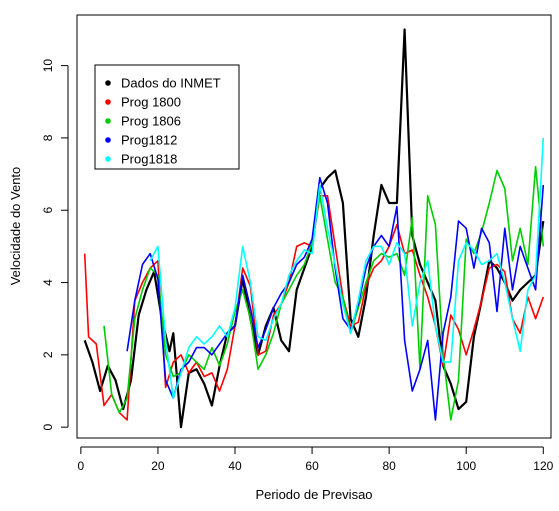 The image size is (559, 511). Describe the element at coordinates (48, 427) in the screenshot. I see `y-tick-label: 0` at that location.